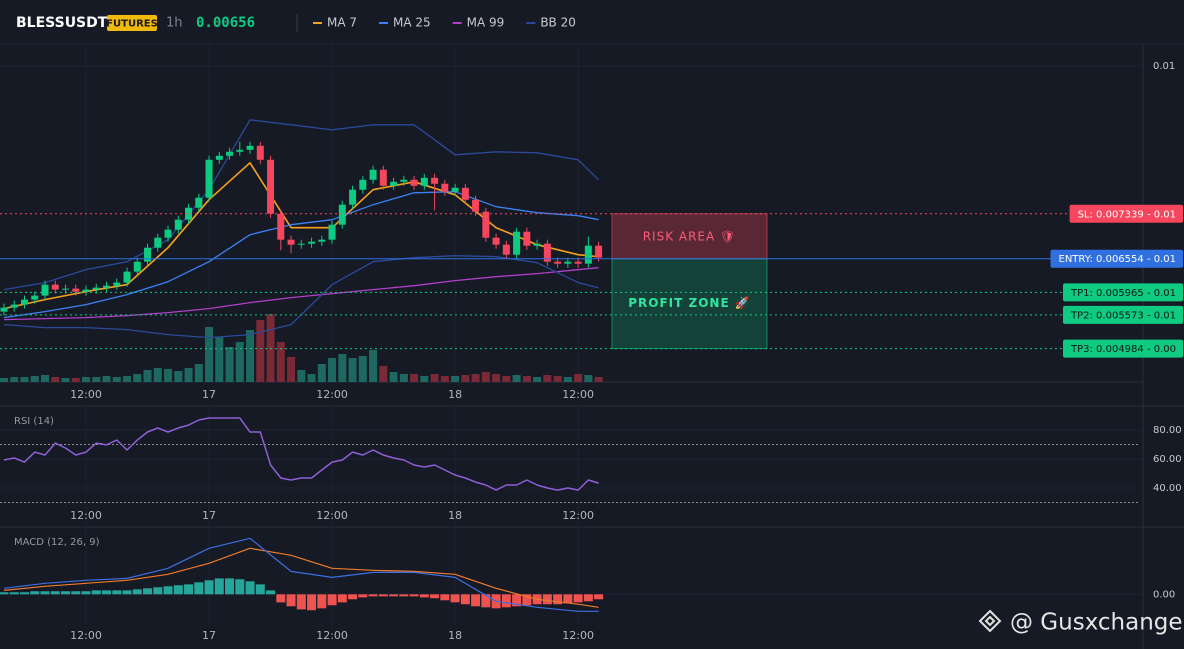 The width and height of the screenshot is (1184, 649). Describe the element at coordinates (1167, 459) in the screenshot. I see `y-tick-label: 60.00` at that location.